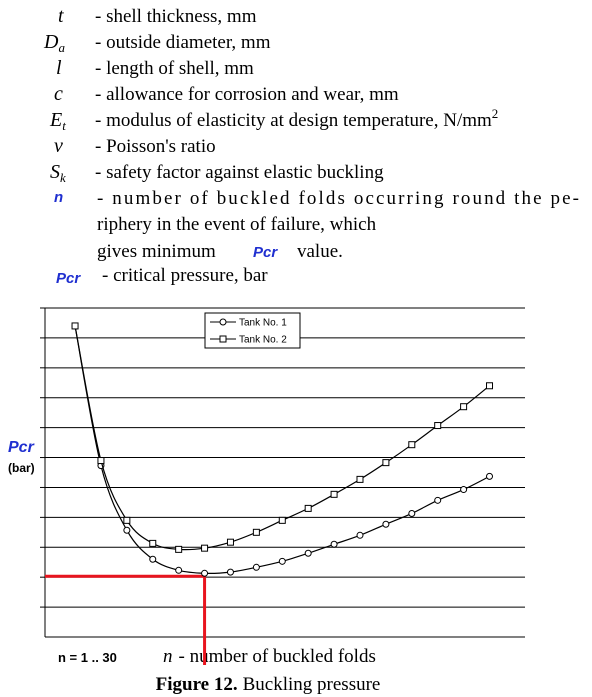  I want to click on symbol: E, so click(55, 120).